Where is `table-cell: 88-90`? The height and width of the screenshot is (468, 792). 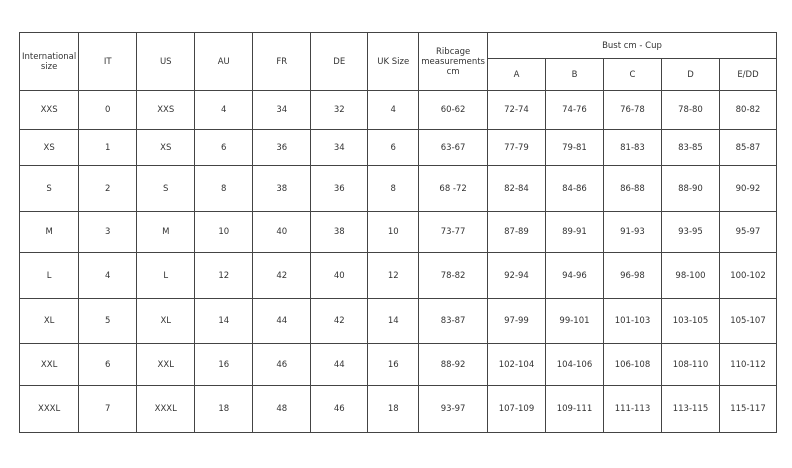
table-cell: 88-90 is located at coordinates (690, 188).